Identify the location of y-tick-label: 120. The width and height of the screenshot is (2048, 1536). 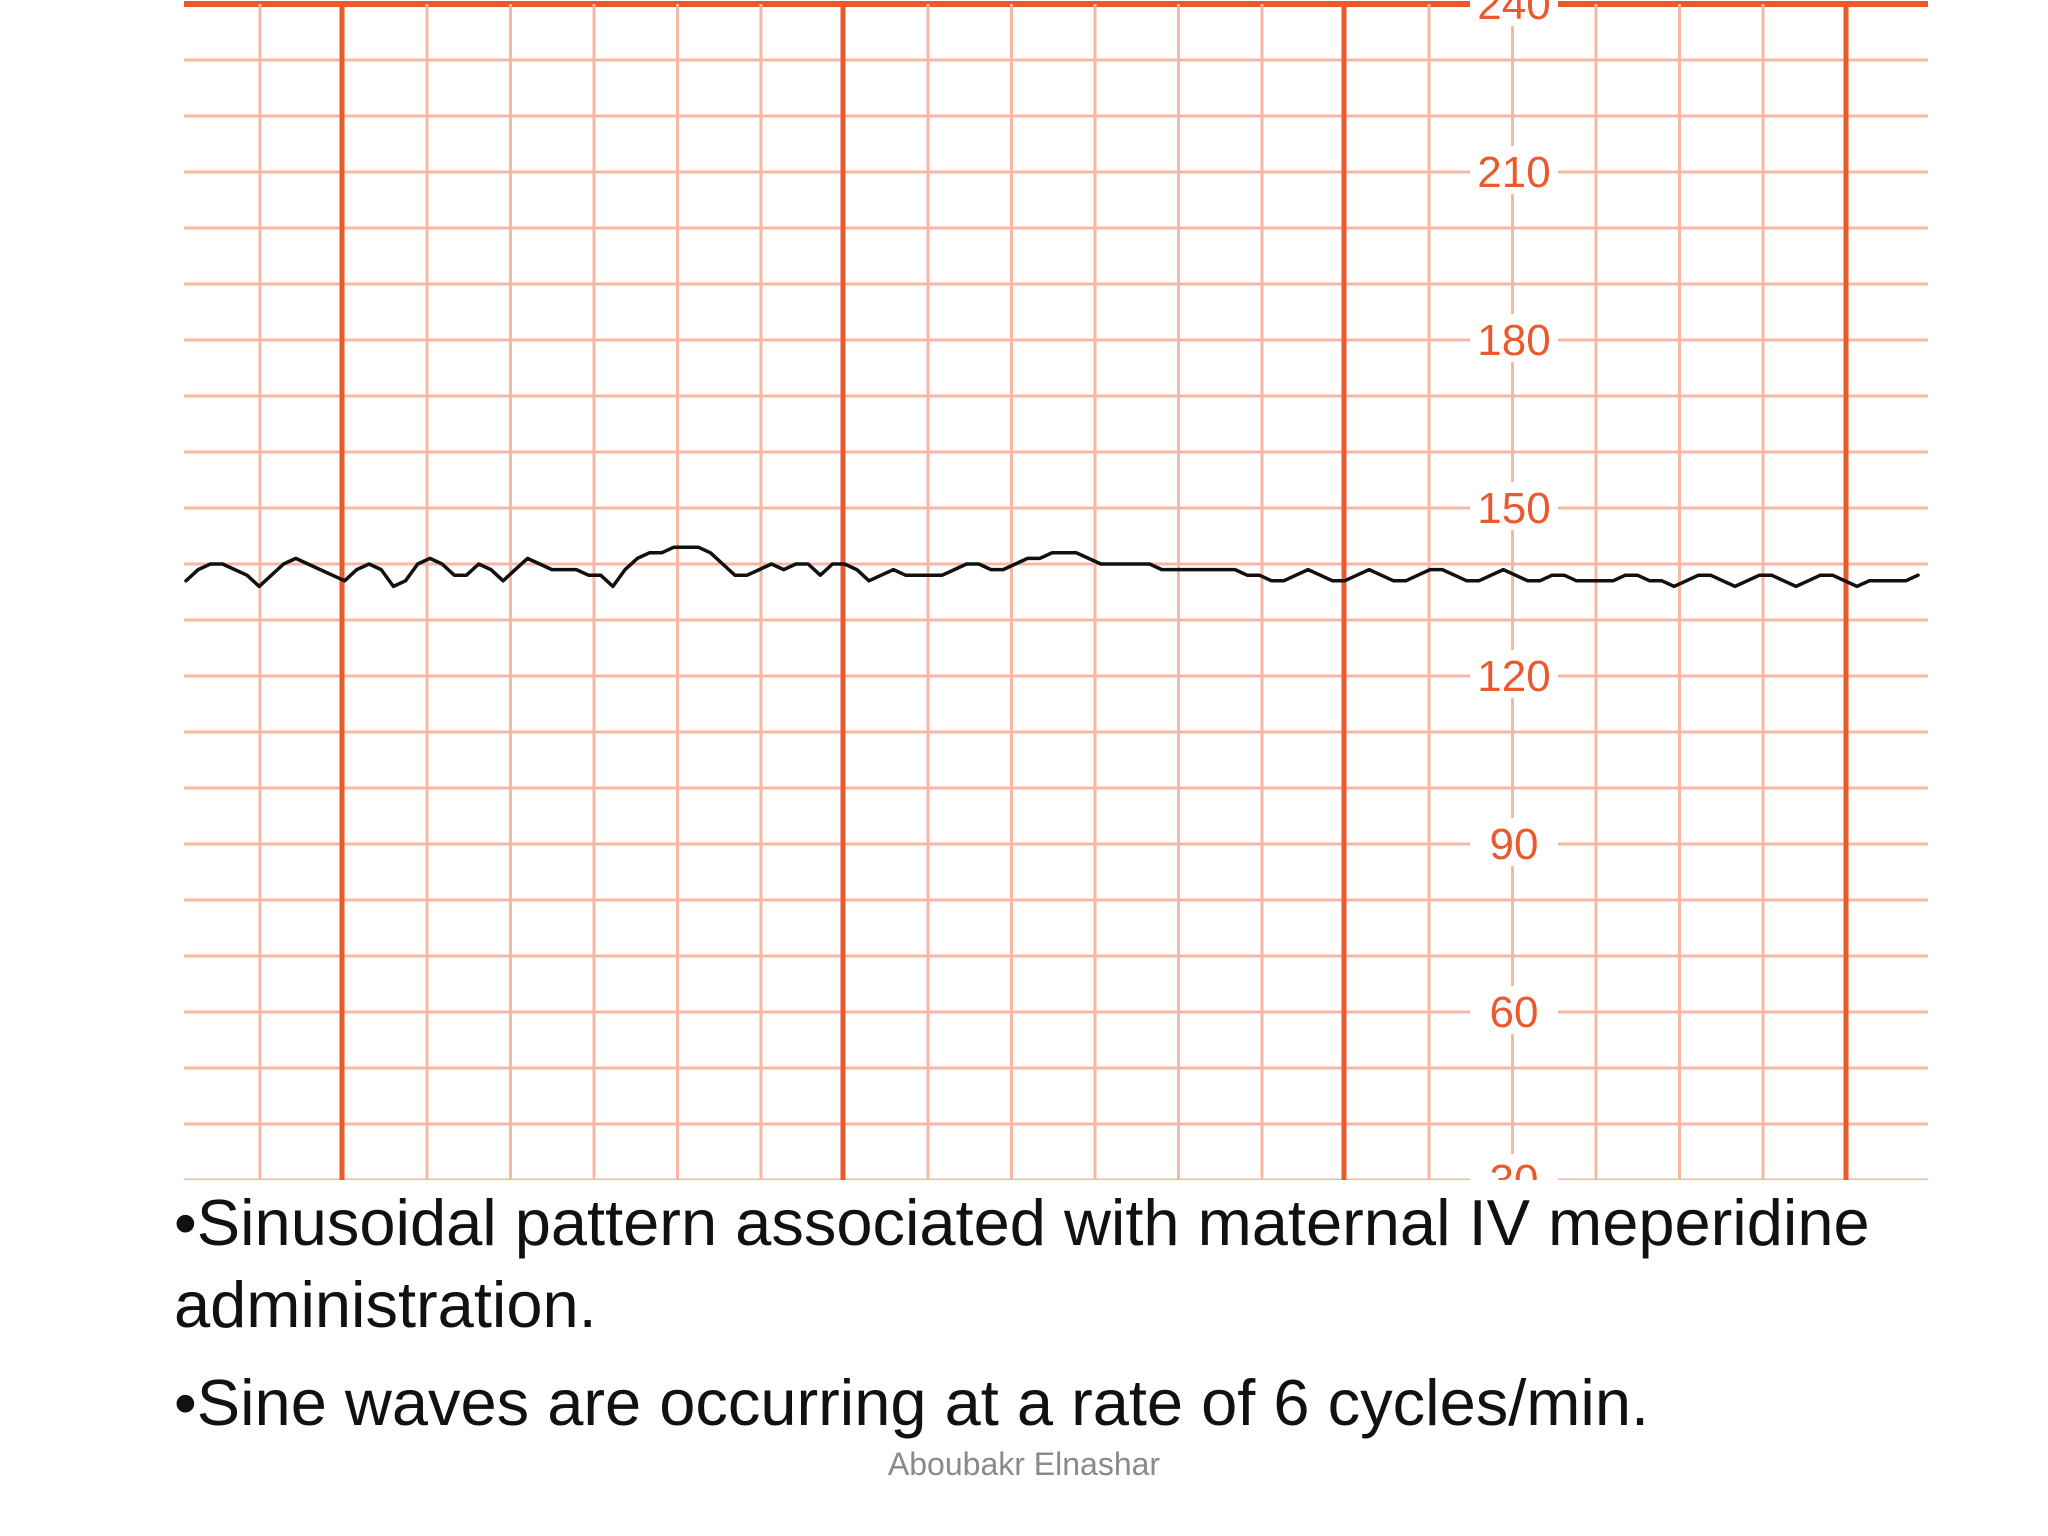
(1513, 676).